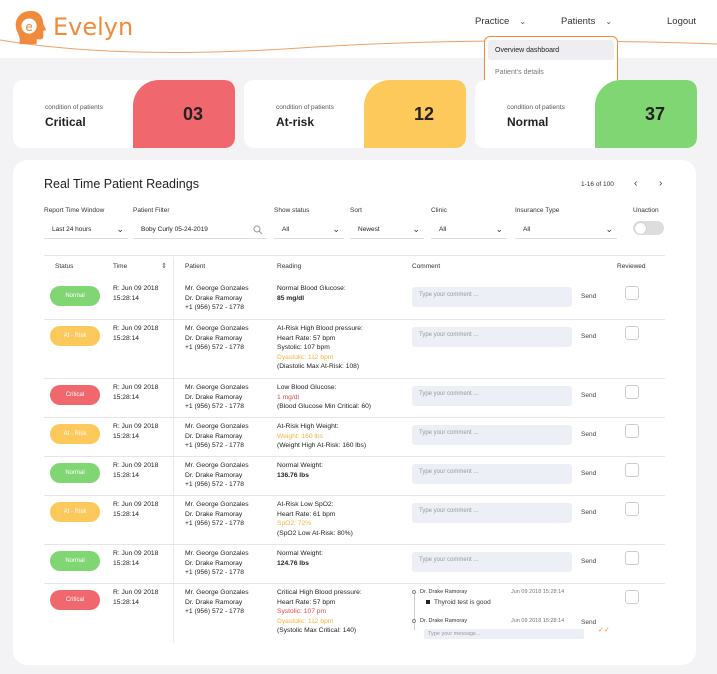 The height and width of the screenshot is (674, 717). What do you see at coordinates (354, 255) in the screenshot?
I see `table-top-border` at bounding box center [354, 255].